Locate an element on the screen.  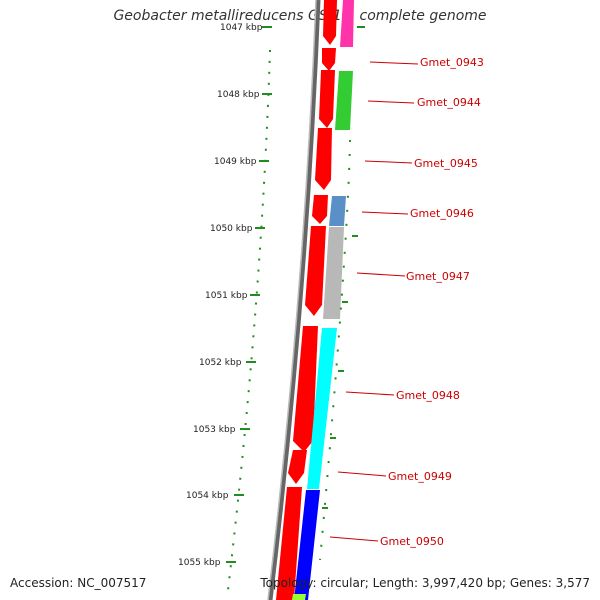
gene-label: Gmet_0943 is located at coordinates (452, 62).